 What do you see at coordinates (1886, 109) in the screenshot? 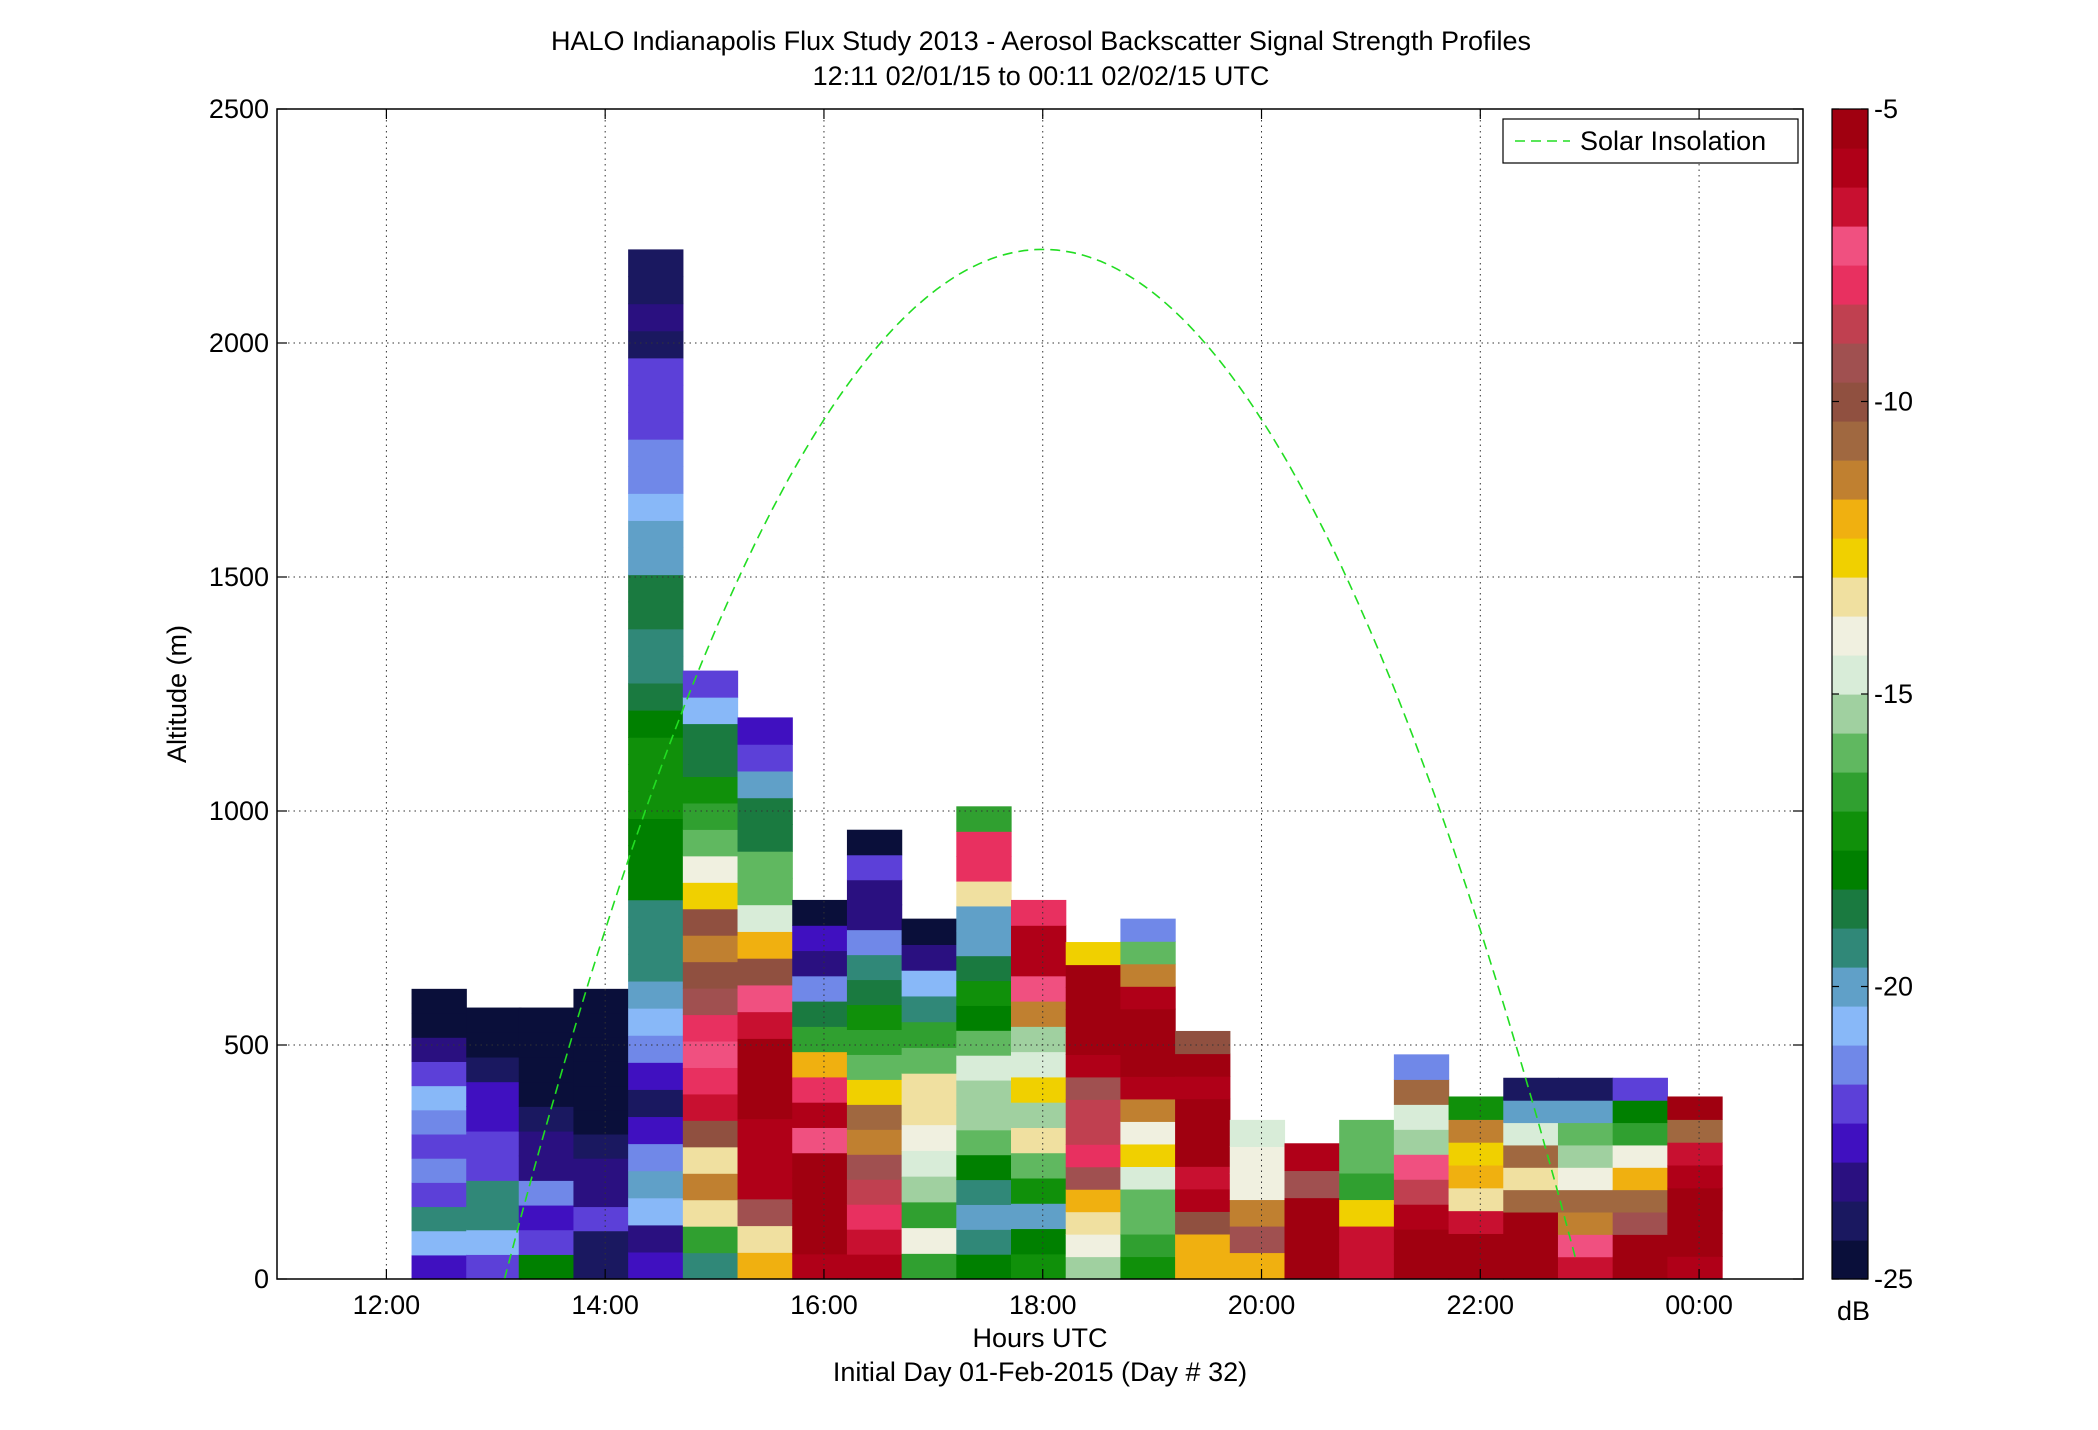
I see `colorbar-tick-label: -5` at bounding box center [1886, 109].